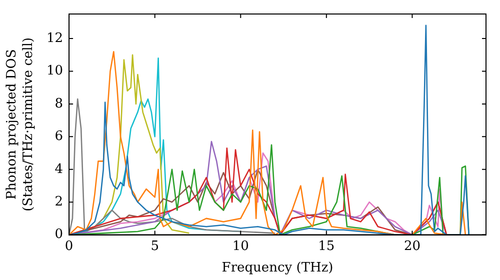 Image resolution: width=500 pixels, height=280 pixels. What do you see at coordinates (59, 234) in the screenshot?
I see `y-tick-label: 0` at bounding box center [59, 234].